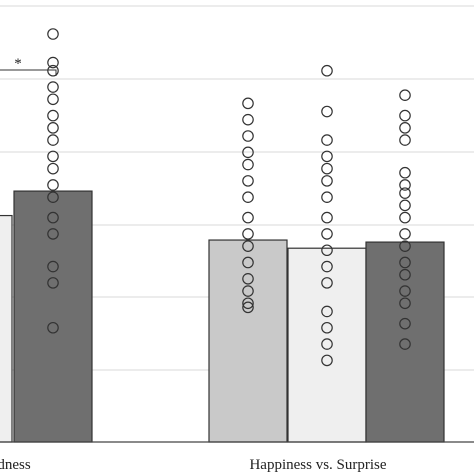 The height and width of the screenshot is (474, 474). What do you see at coordinates (28, 66) in the screenshot?
I see `significance-markers: *` at bounding box center [28, 66].